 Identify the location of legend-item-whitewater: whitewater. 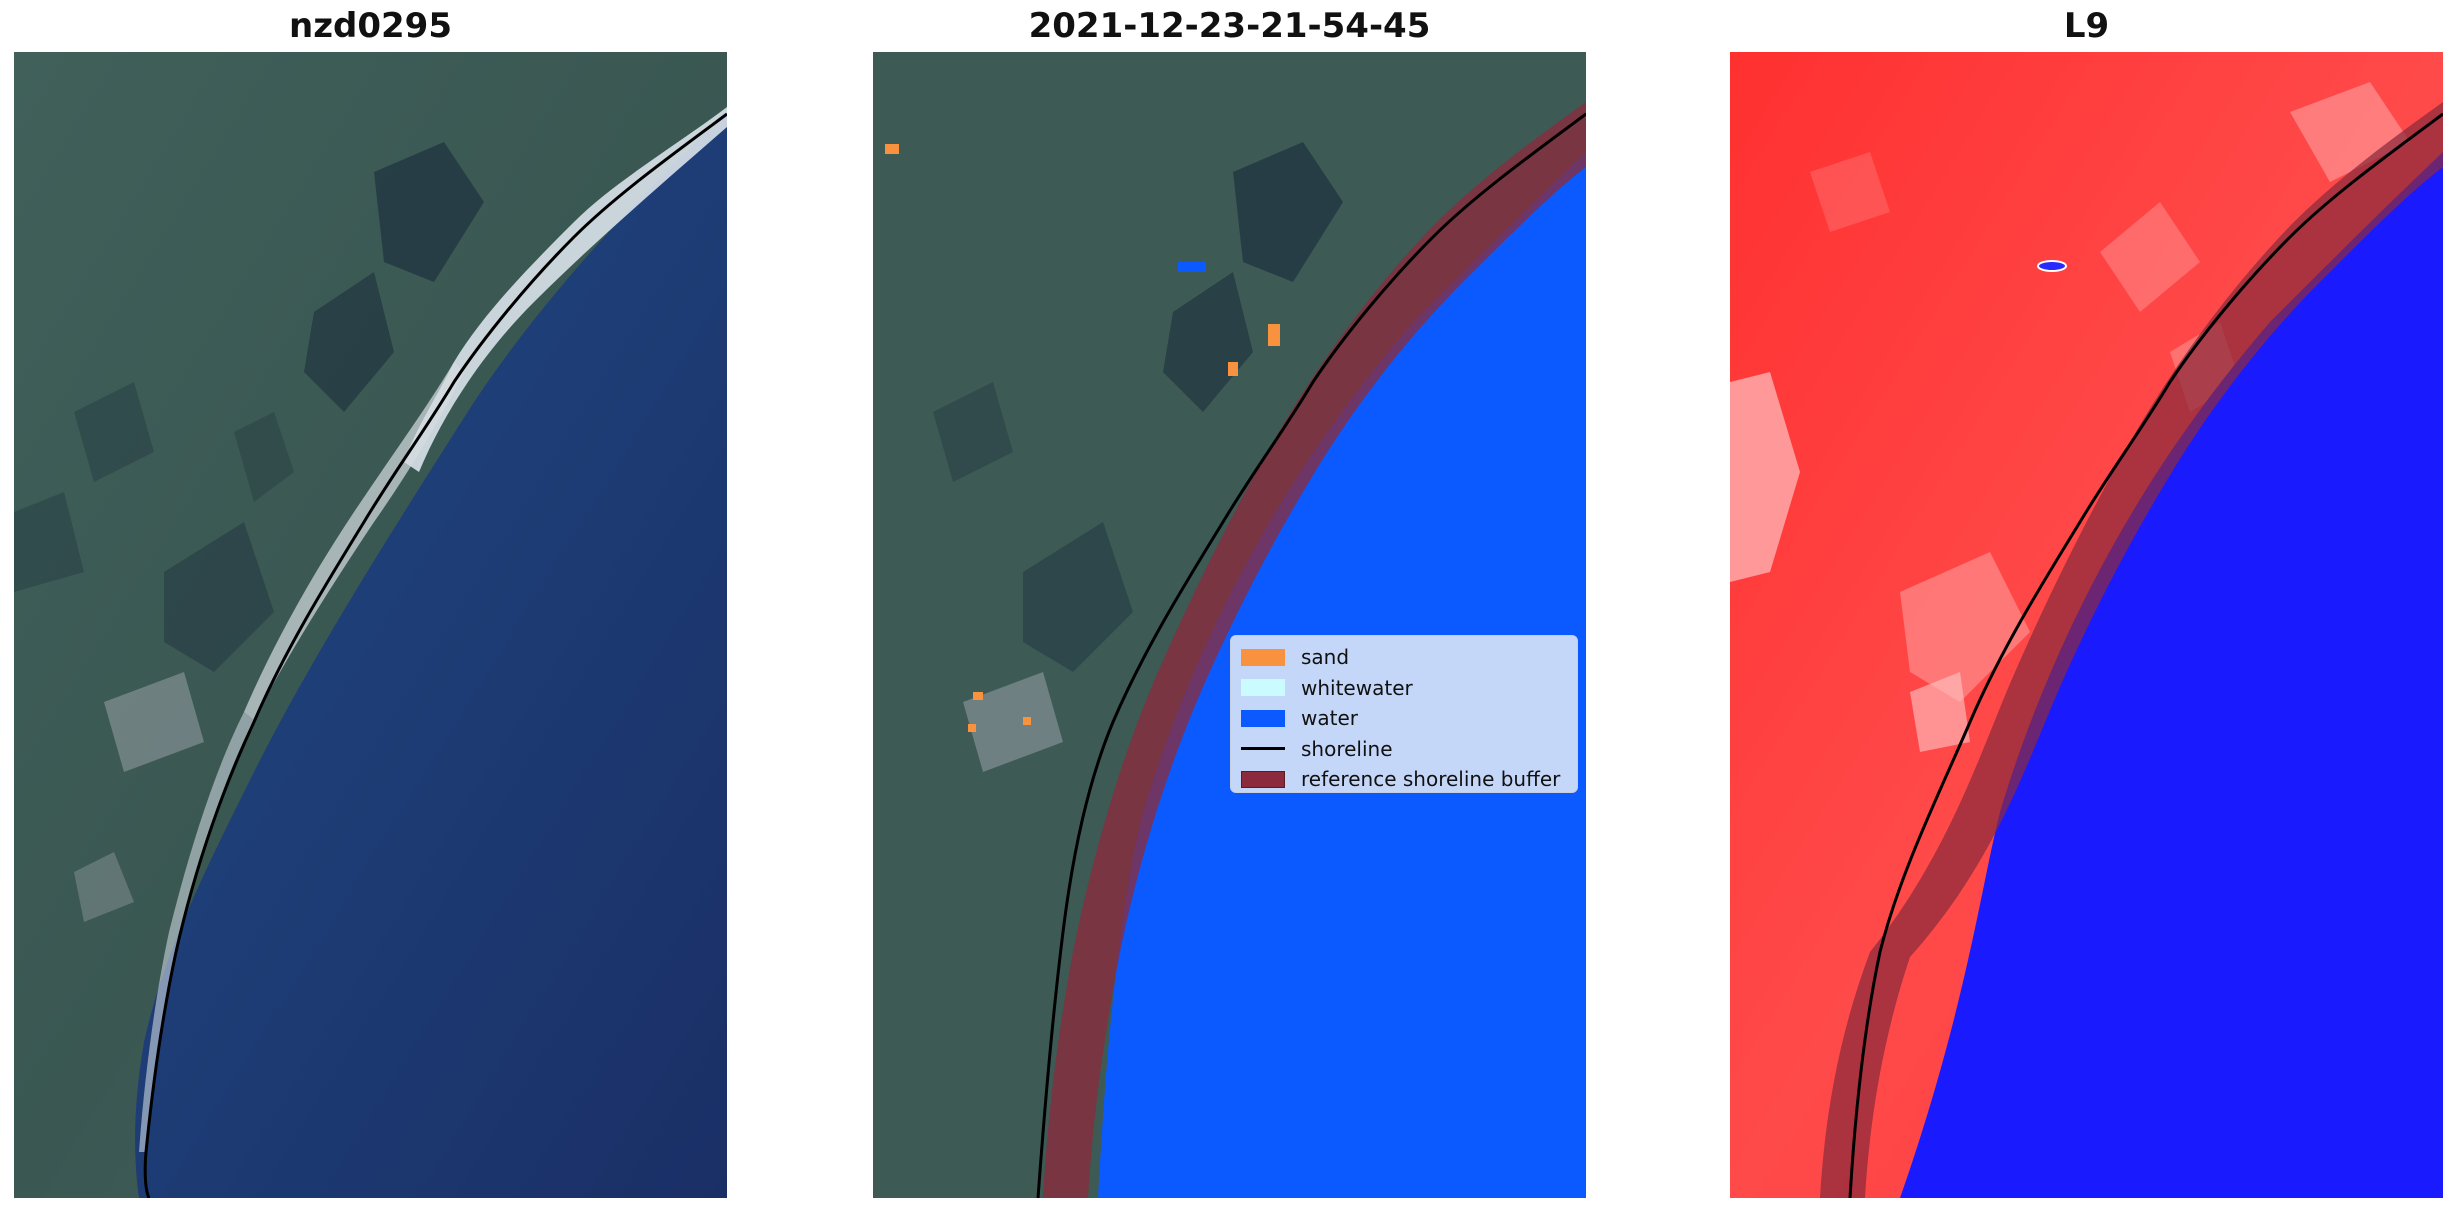
(1404, 688).